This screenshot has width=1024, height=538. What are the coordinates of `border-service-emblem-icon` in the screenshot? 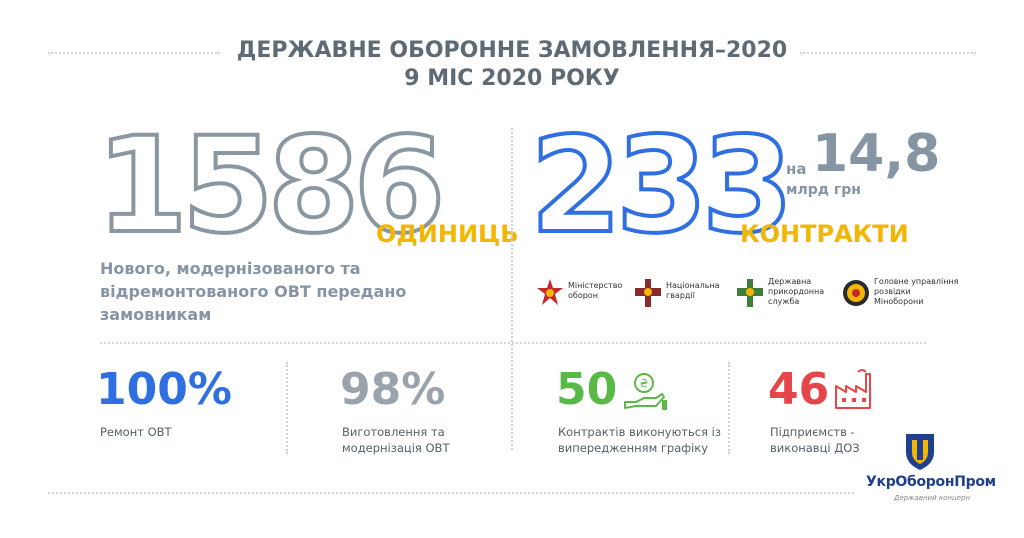 It's located at (750, 293).